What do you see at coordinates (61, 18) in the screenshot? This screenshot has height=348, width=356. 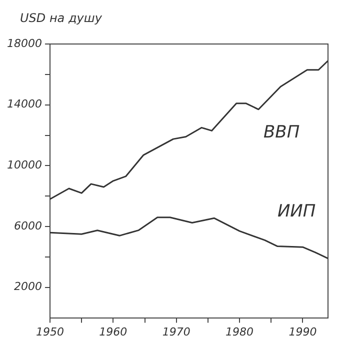 I see `y-axis-title: USD на душу` at bounding box center [61, 18].